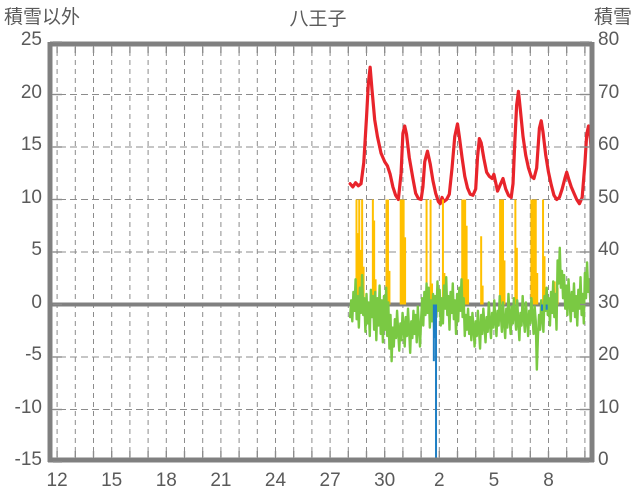 The image size is (636, 501). What do you see at coordinates (548, 480) in the screenshot?
I see `x-axis-tick: 8` at bounding box center [548, 480].